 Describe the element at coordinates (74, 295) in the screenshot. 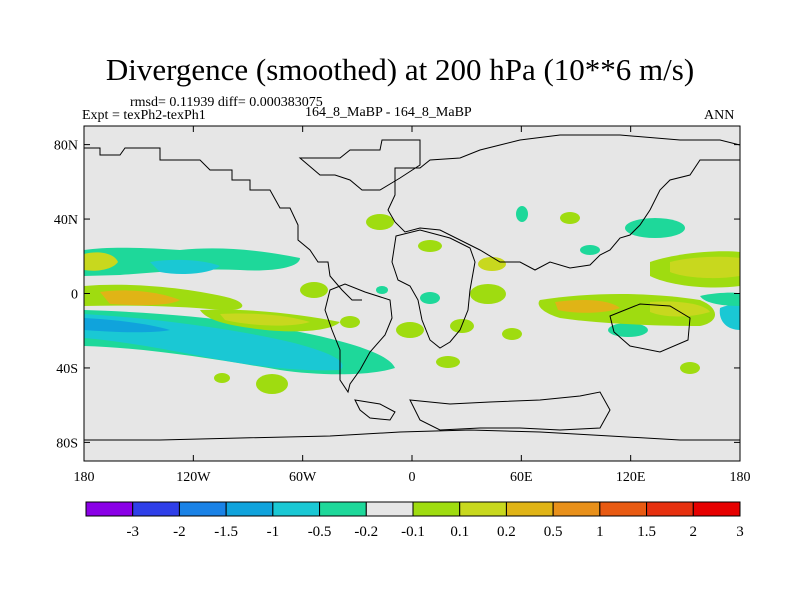

I see `y-tick-label: 0` at that location.